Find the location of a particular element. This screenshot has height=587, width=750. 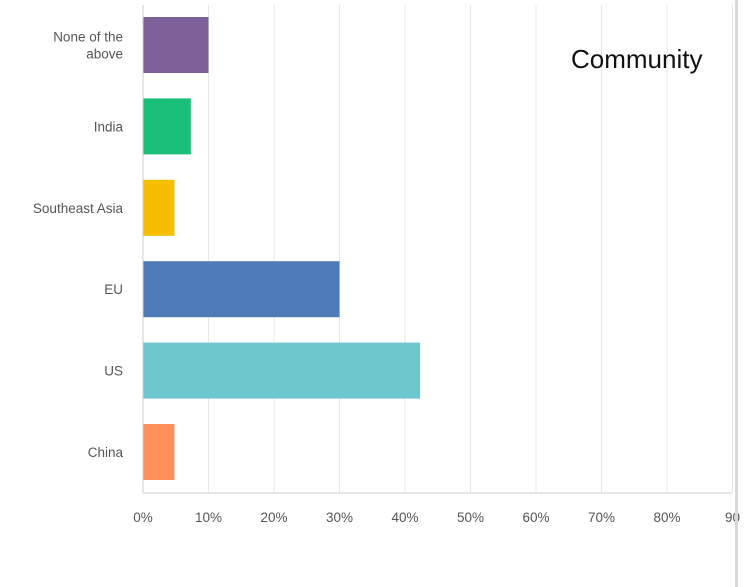

x-tick-label: 70% is located at coordinates (601, 517).